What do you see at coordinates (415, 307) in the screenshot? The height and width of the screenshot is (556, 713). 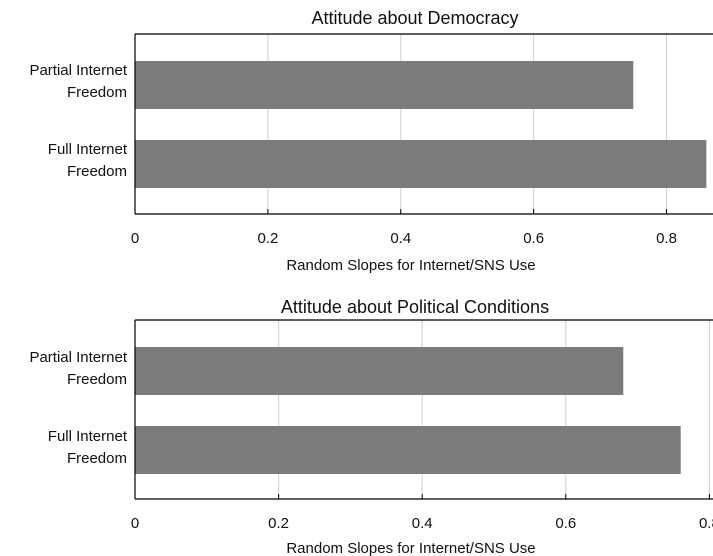 I see `chart-title: Attitude about Political Conditions` at bounding box center [415, 307].